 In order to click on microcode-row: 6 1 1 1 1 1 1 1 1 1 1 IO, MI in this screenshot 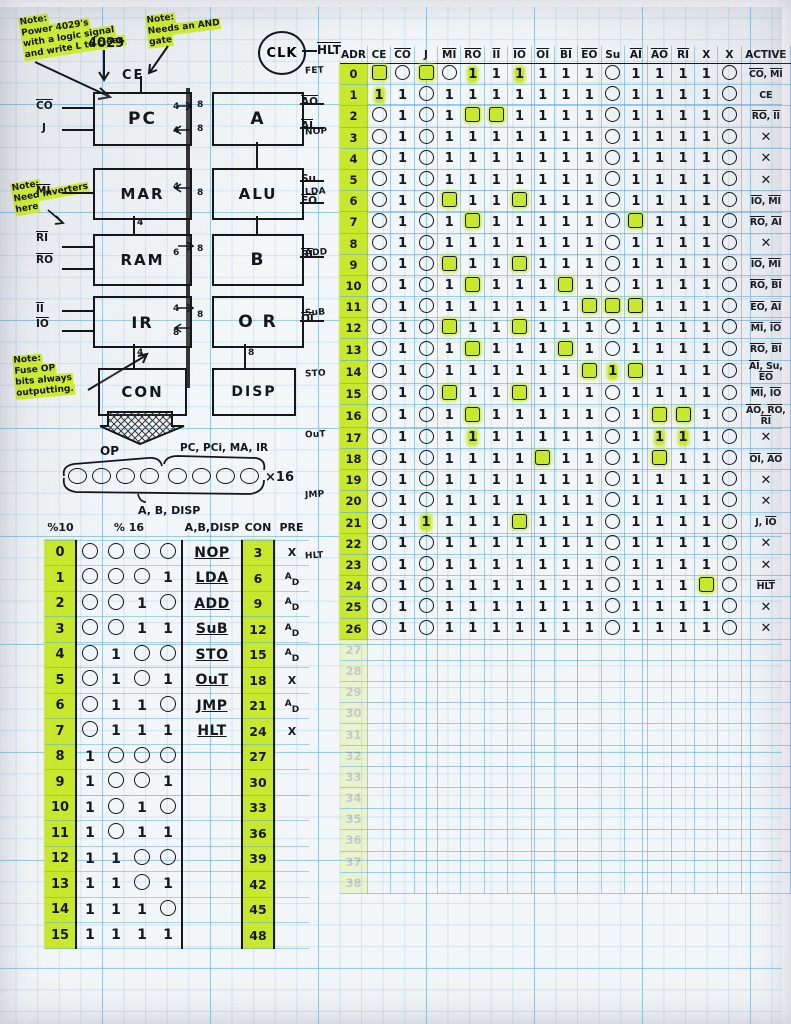, I will do `click(565, 201)`.